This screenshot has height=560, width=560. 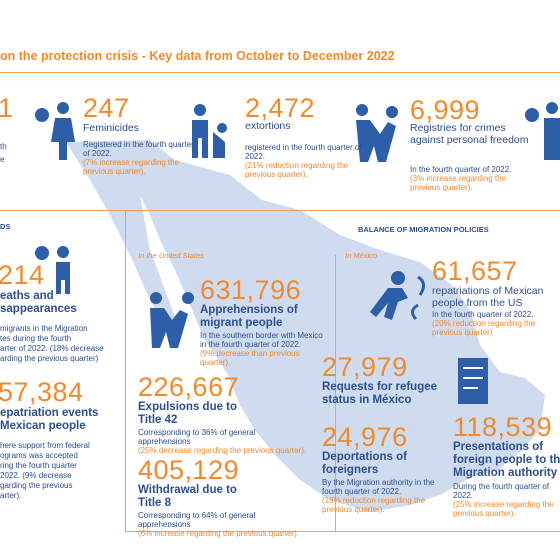 I want to click on label: Withdrawal due to Title 8, so click(x=187, y=497).